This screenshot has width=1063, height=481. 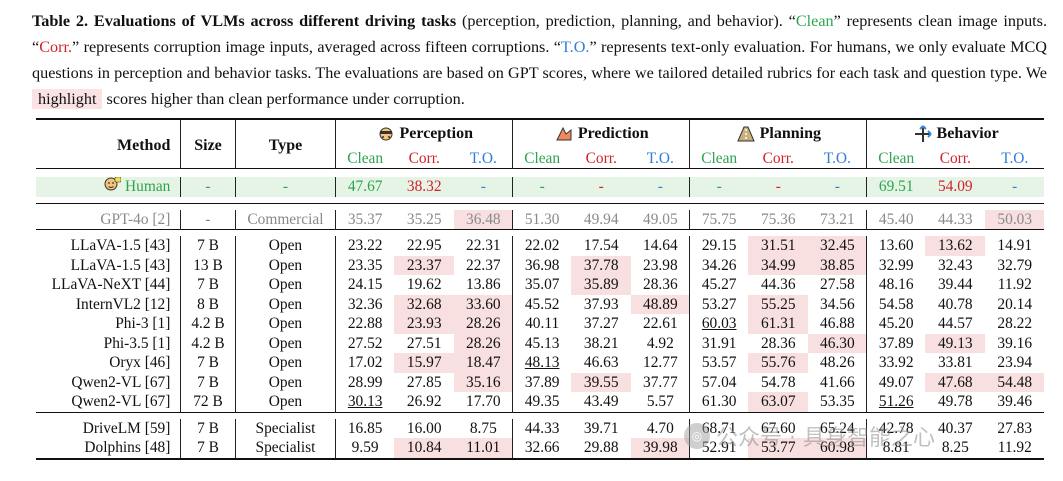 What do you see at coordinates (955, 402) in the screenshot?
I see `score-cell: 49.78` at bounding box center [955, 402].